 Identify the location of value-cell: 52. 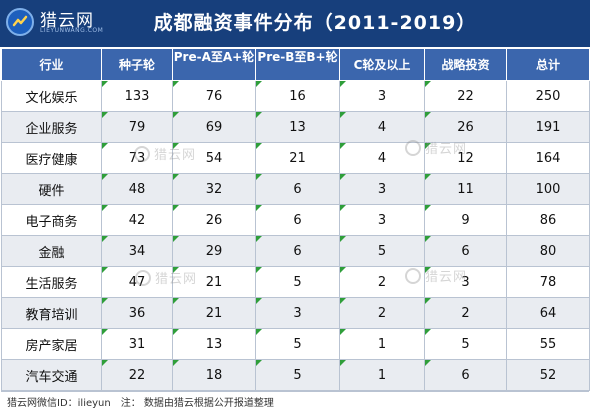
(548, 375).